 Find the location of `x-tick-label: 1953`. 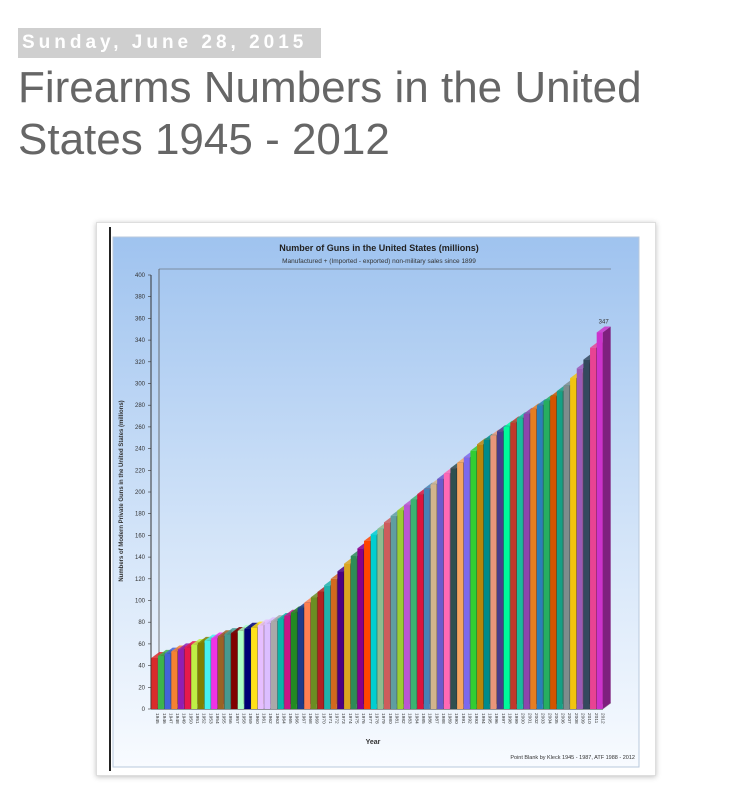

x-tick-label: 1953 is located at coordinates (210, 718).